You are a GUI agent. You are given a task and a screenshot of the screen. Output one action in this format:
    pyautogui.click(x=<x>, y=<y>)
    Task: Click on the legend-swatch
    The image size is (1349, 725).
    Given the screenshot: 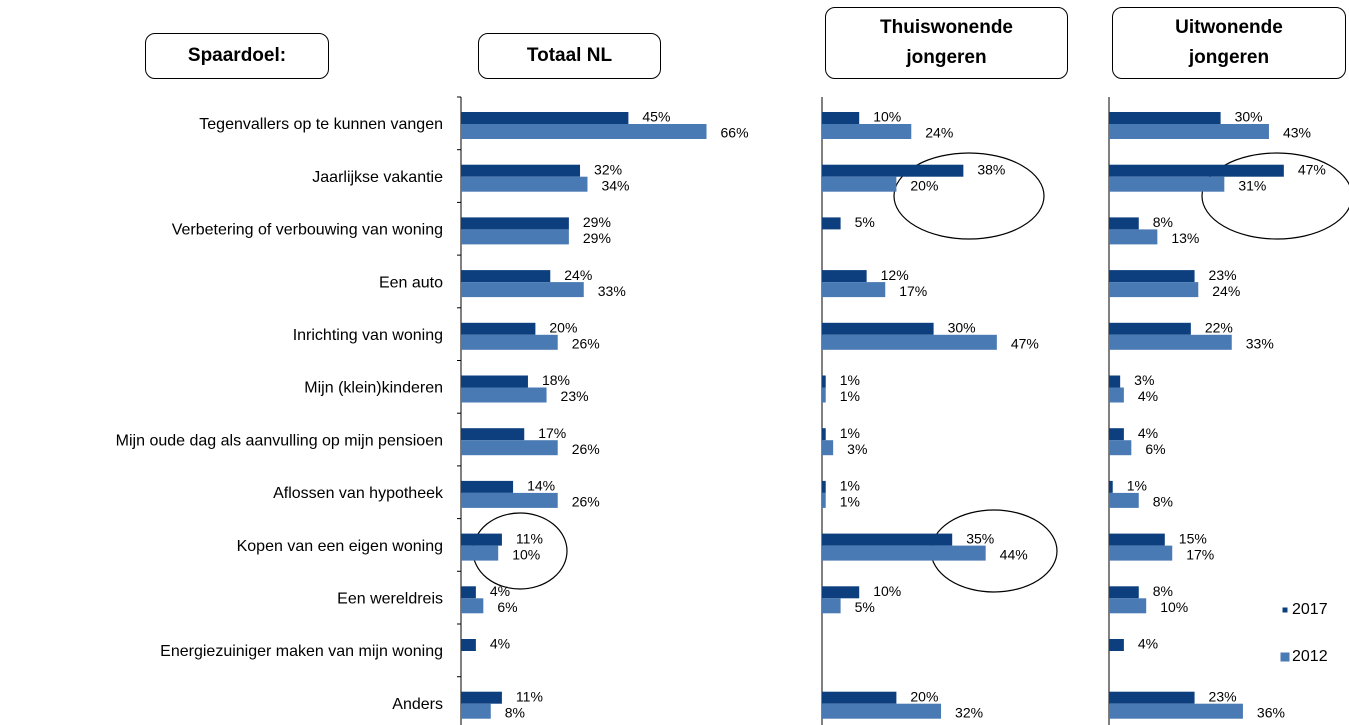 What is the action you would take?
    pyautogui.click(x=1285, y=657)
    